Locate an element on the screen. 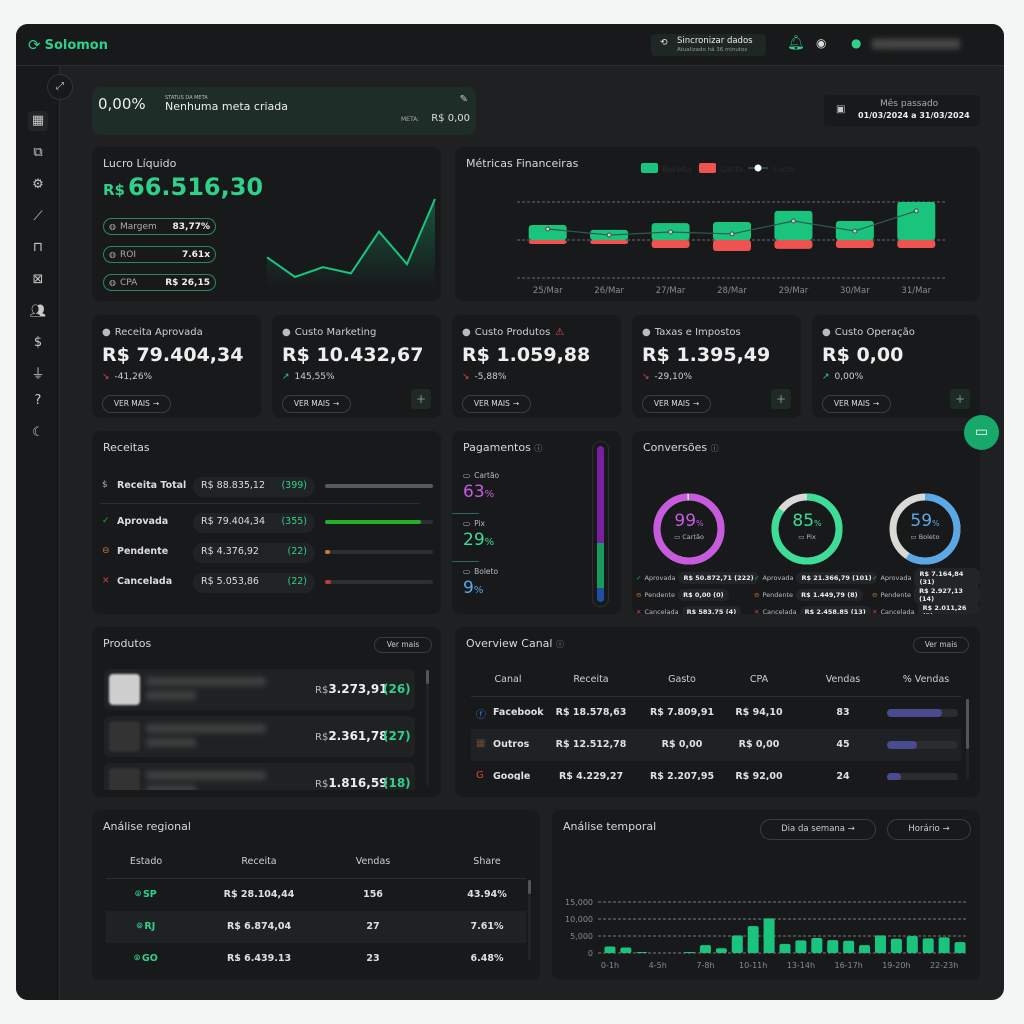 This screenshot has width=1024, height=1024. bar-1-2h is located at coordinates (626, 950).